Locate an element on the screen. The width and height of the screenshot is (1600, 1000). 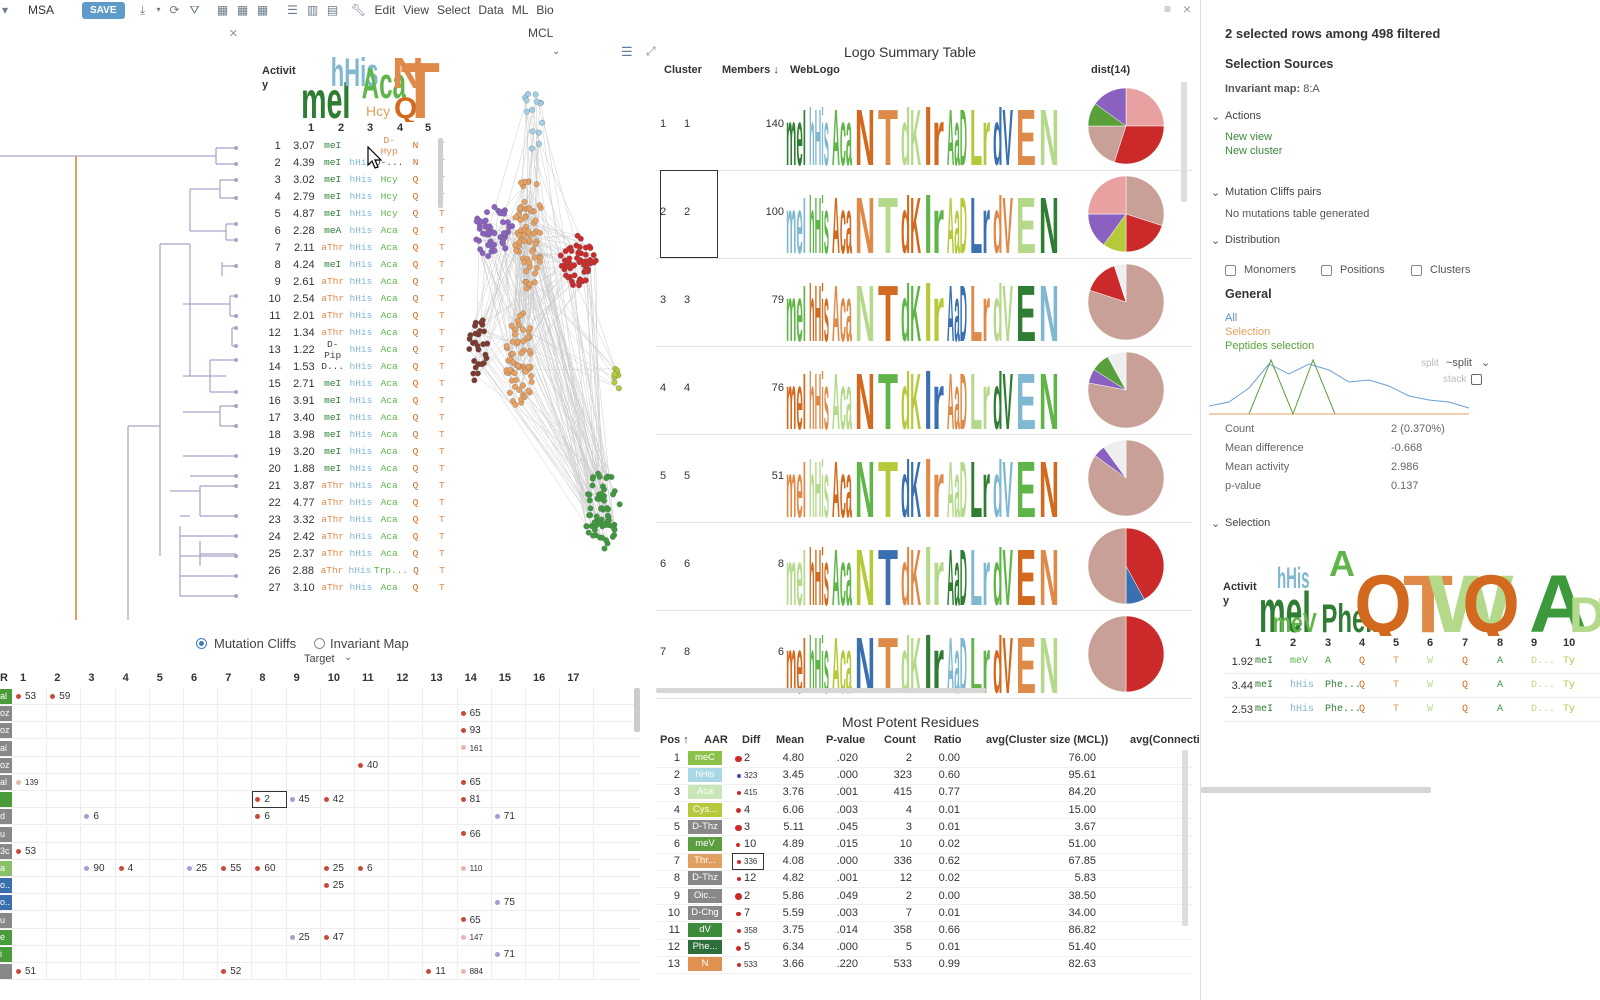
sel-position-header: 6 is located at coordinates (1430, 643).